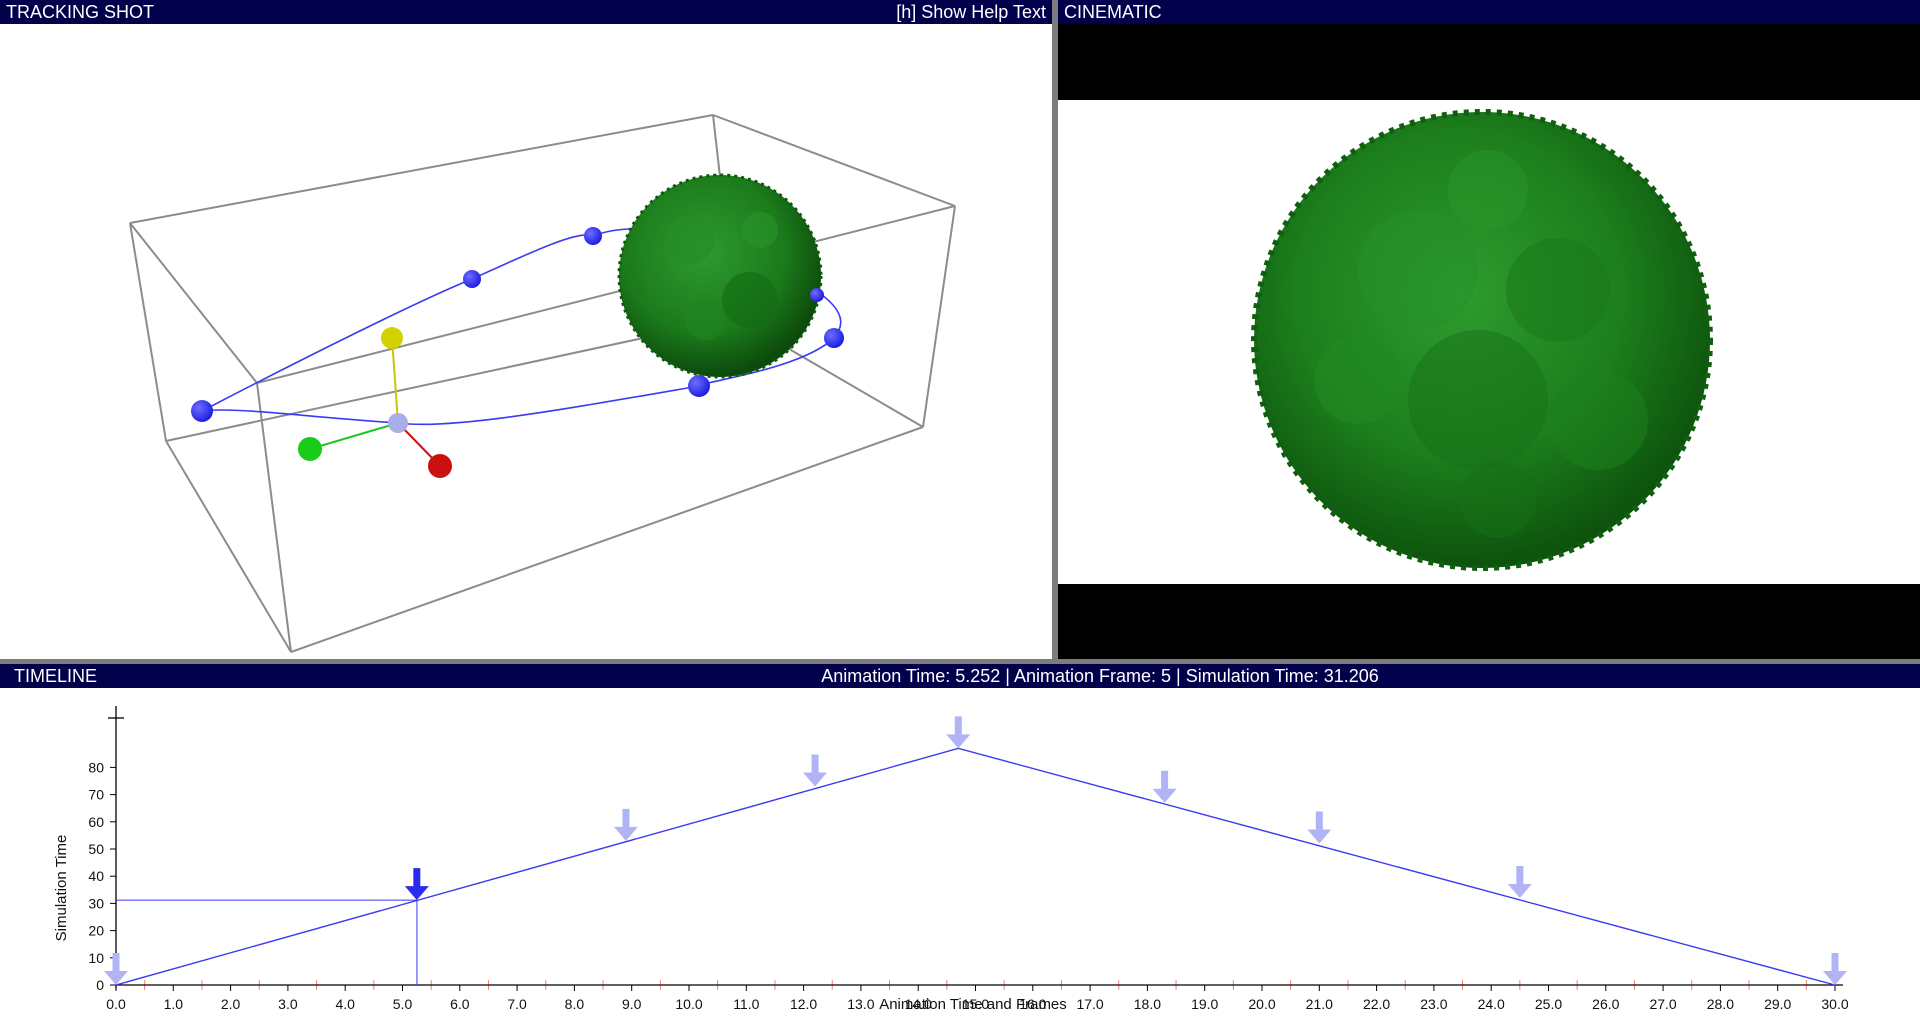 The image size is (1920, 1017). I want to click on x-tick-label: 23.0, so click(1433, 1004).